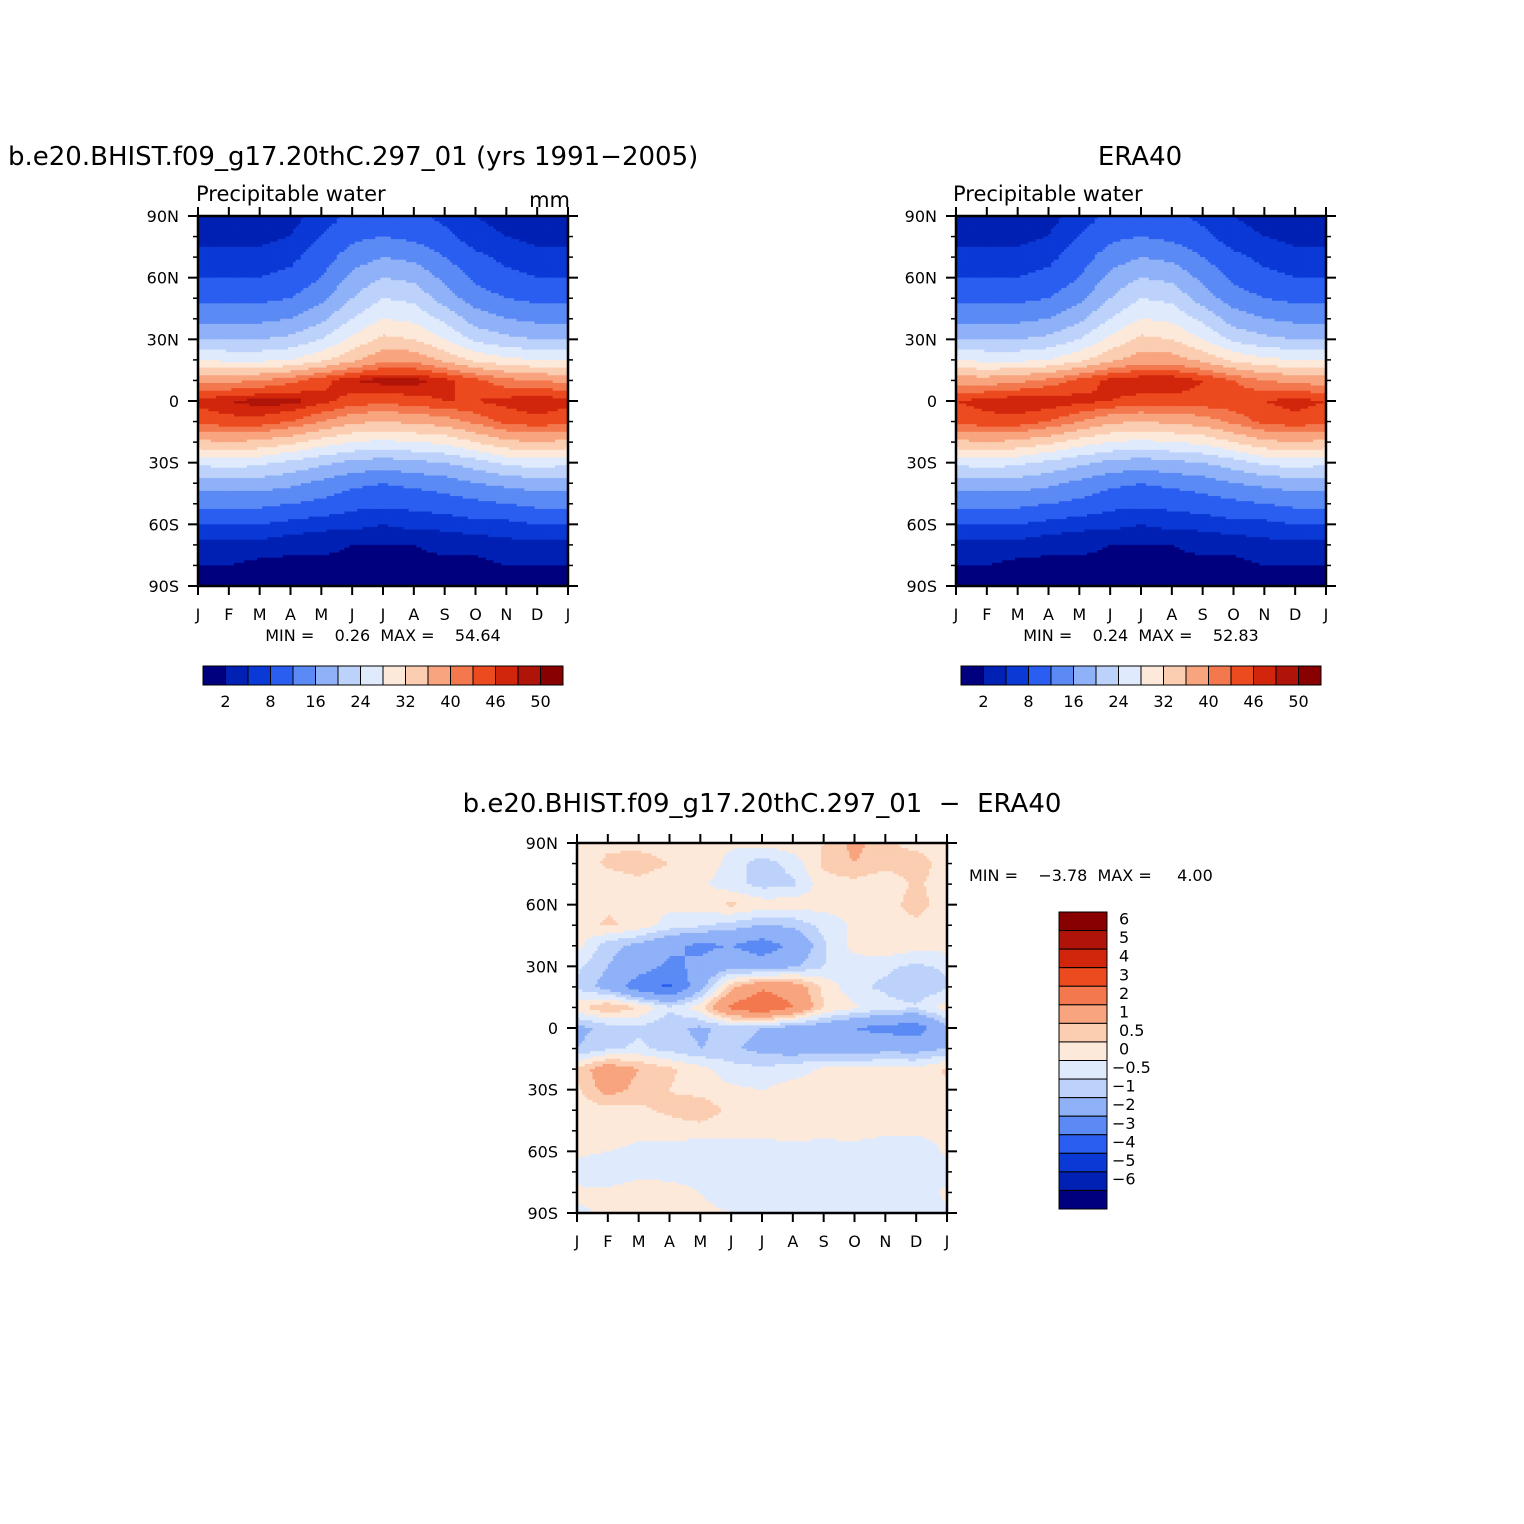  Describe the element at coordinates (1091, 875) in the screenshot. I see `panel3-stats: MIN = −3.78 MAX = 4.00` at that location.